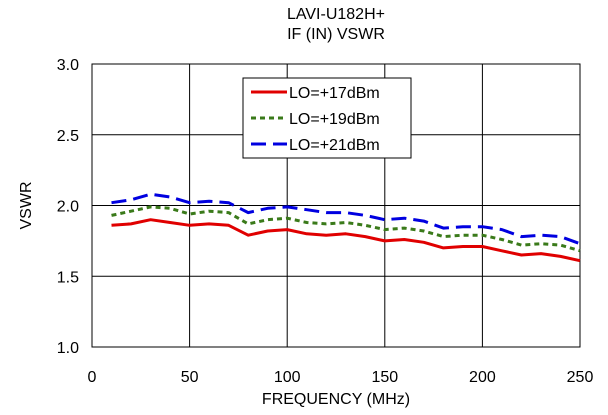  Describe the element at coordinates (287, 377) in the screenshot. I see `x-tick-label: 100` at that location.